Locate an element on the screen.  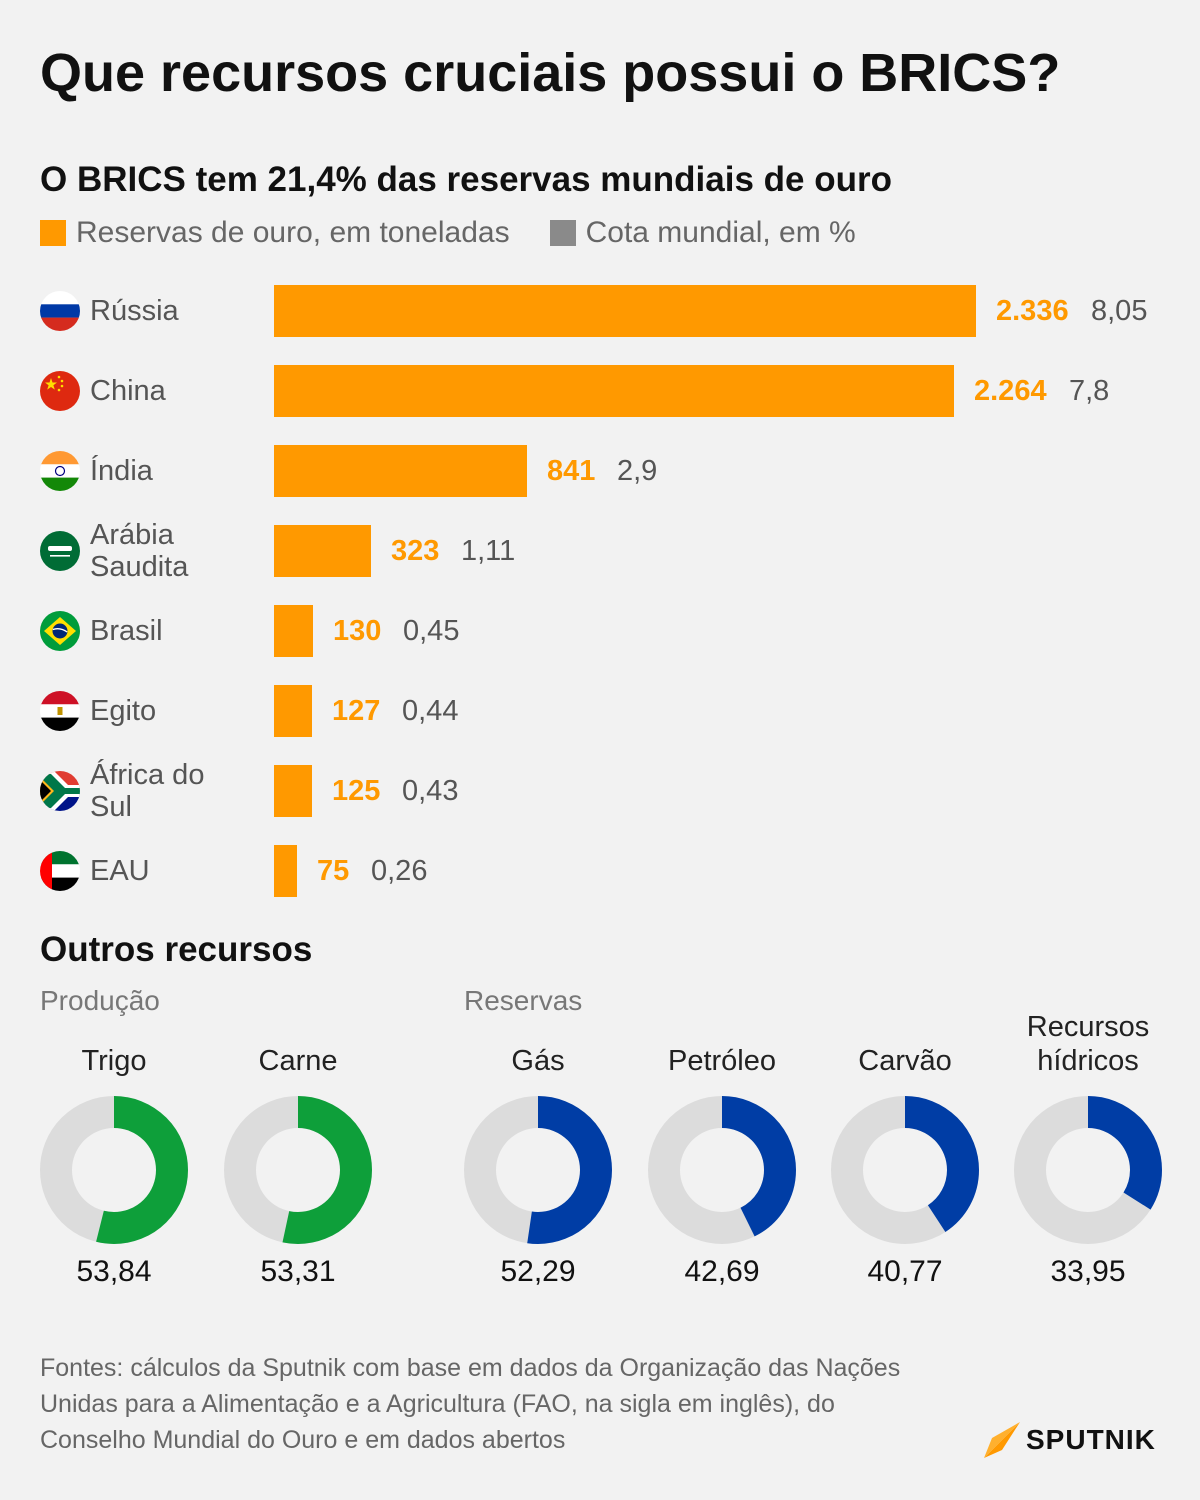
country-label-line: África do is located at coordinates (147, 775).